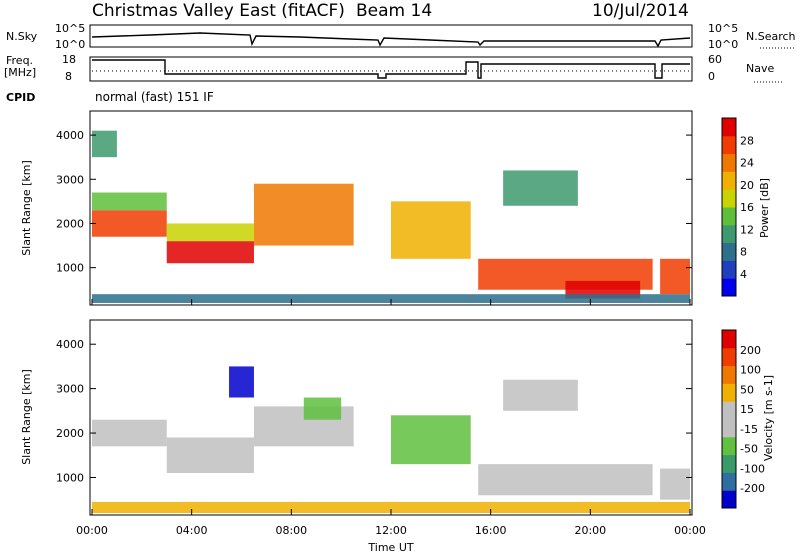  I want to click on power-colorbar-label: Power [dB], so click(764, 208).